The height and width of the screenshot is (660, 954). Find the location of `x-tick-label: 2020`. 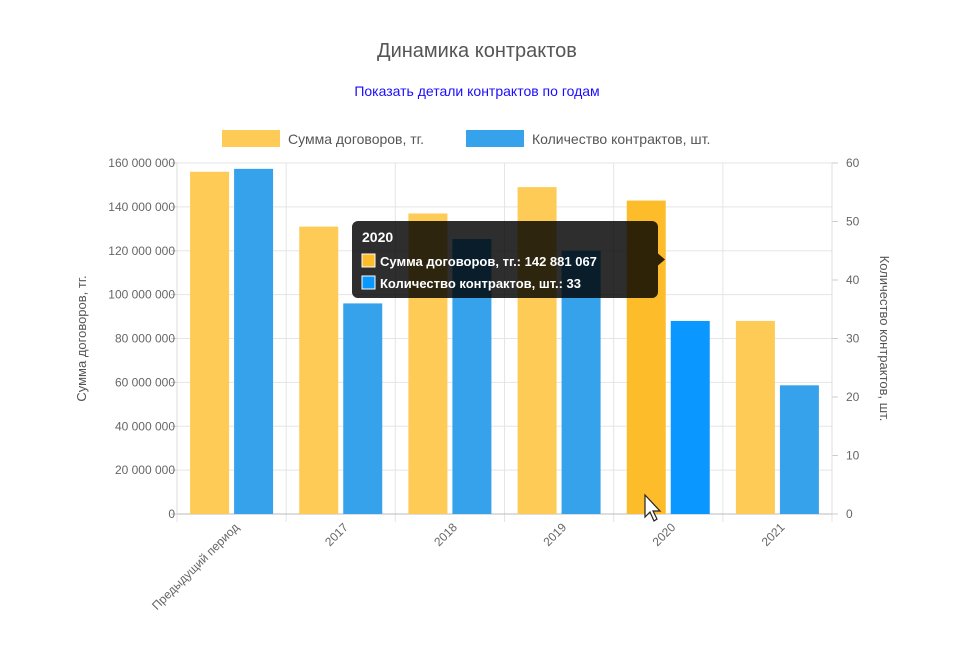

x-tick-label: 2020 is located at coordinates (664, 534).